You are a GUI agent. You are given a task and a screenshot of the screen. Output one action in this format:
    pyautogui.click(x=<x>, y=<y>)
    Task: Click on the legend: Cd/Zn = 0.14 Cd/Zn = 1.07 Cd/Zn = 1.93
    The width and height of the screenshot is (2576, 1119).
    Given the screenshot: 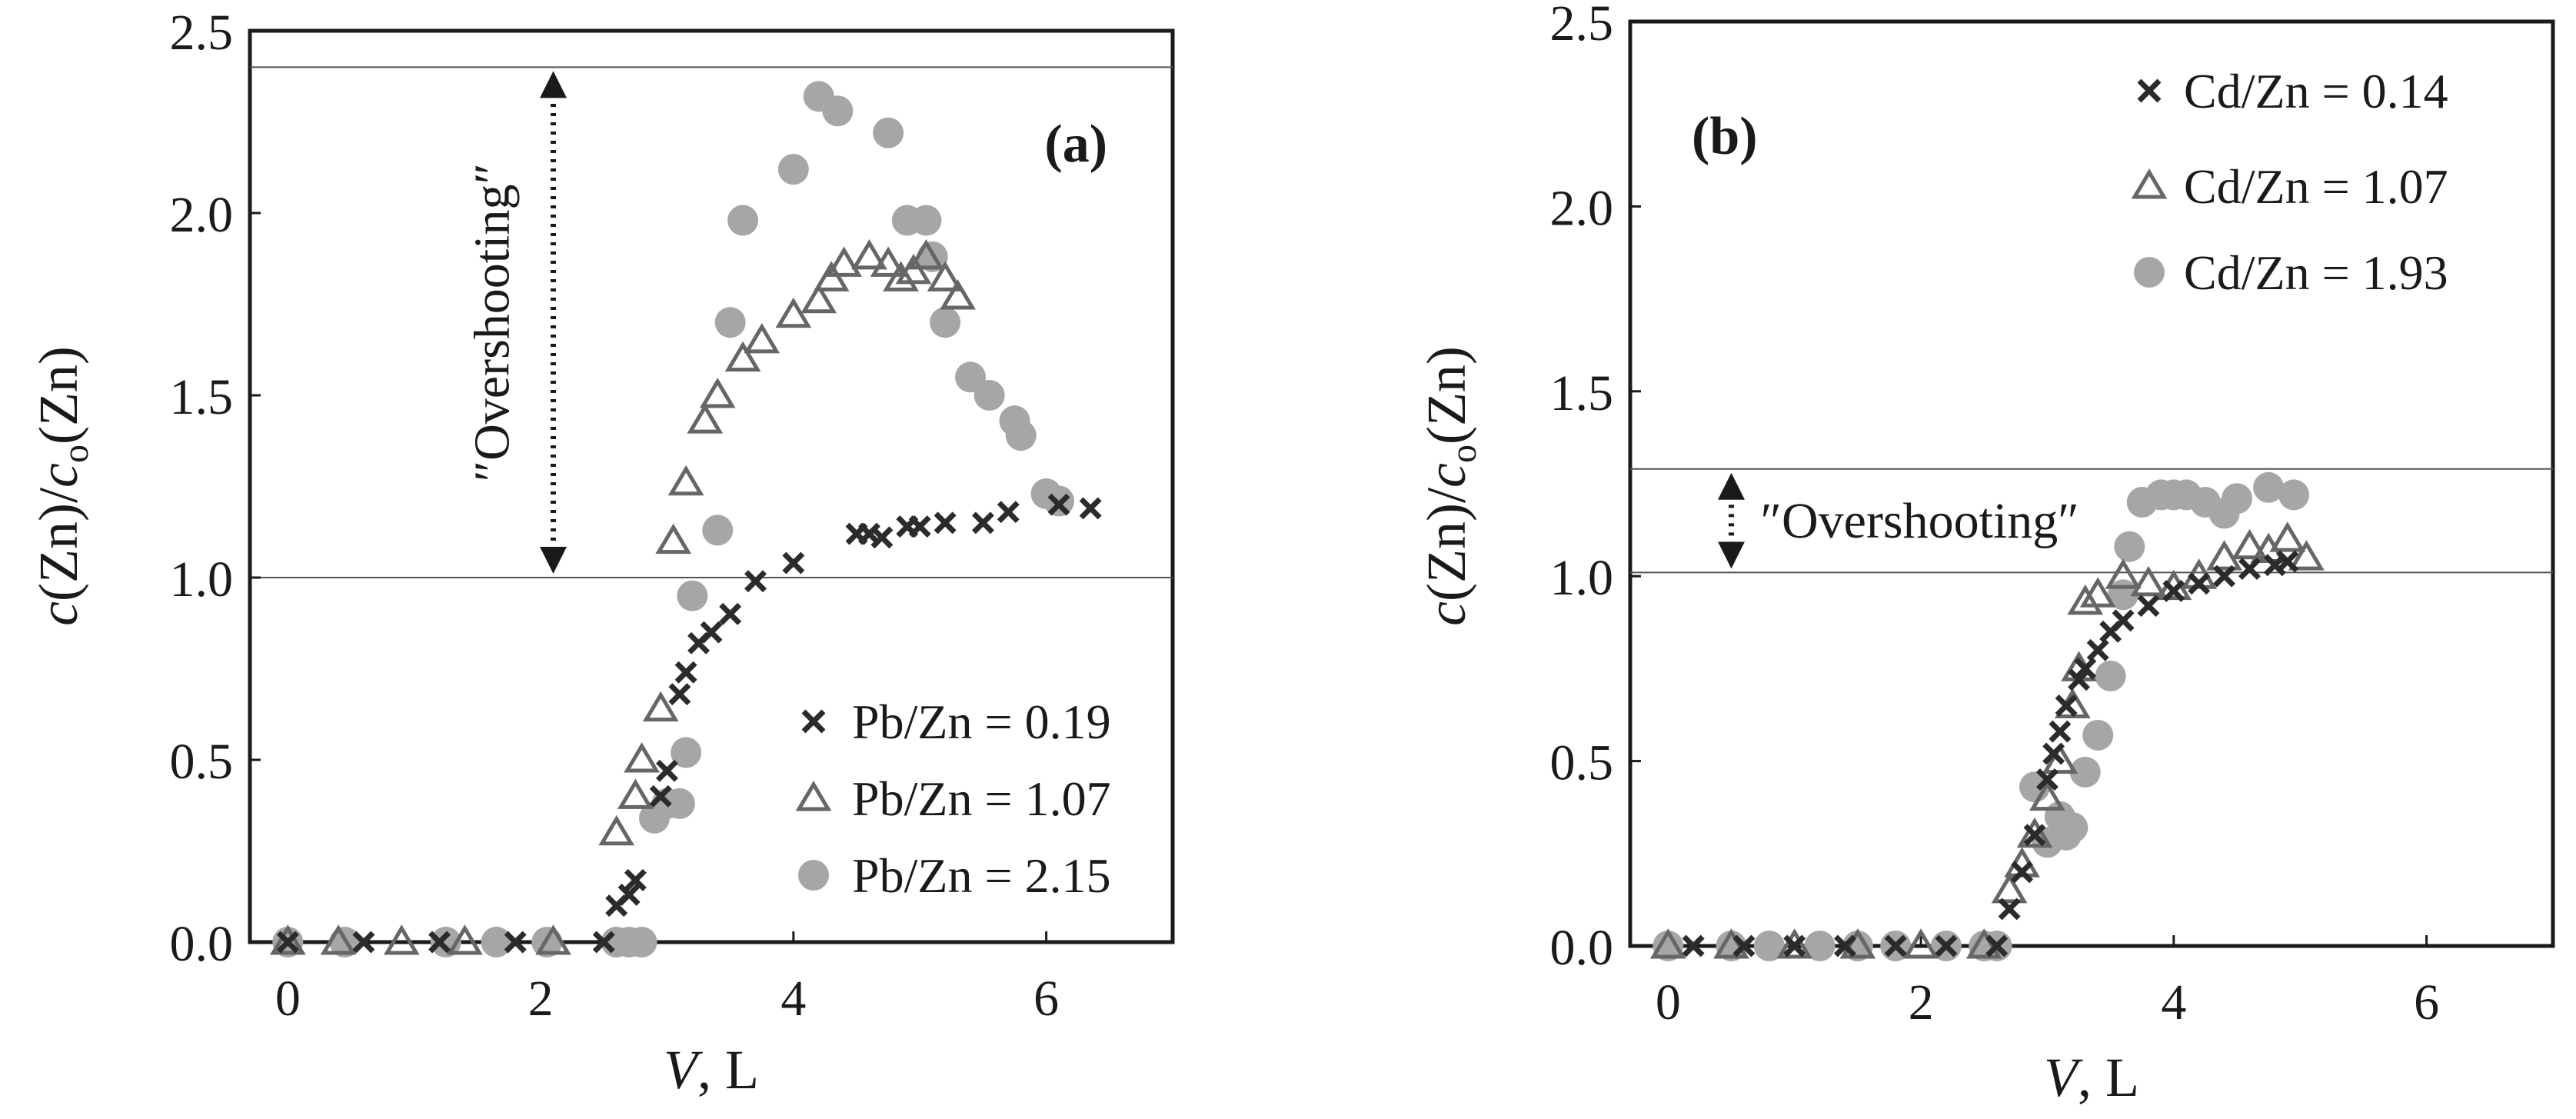 What is the action you would take?
    pyautogui.click(x=2289, y=182)
    